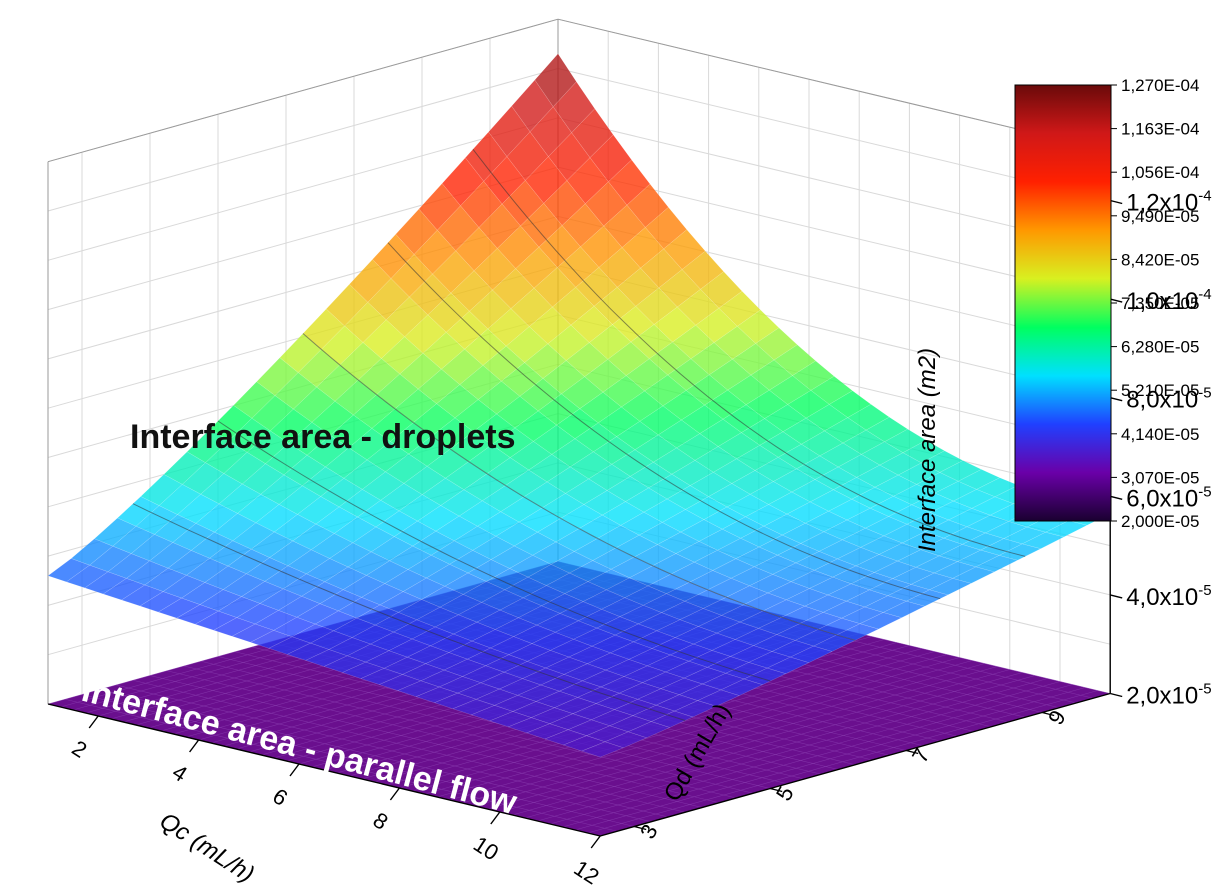 Image resolution: width=1230 pixels, height=892 pixels. I want to click on z-tick-label: 6,0x10⁻⁵, so click(1168, 497).